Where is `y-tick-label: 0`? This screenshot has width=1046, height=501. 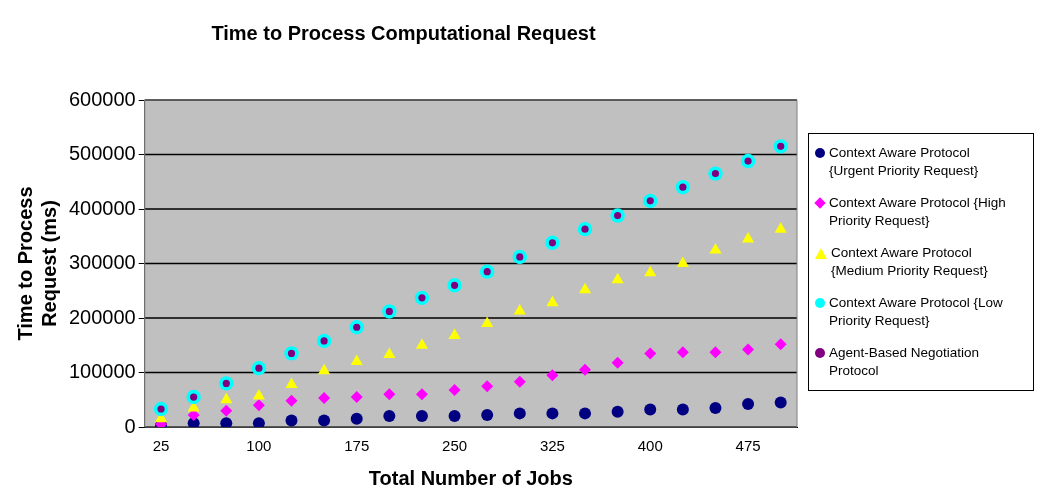
y-tick-label: 0 is located at coordinates (130, 425).